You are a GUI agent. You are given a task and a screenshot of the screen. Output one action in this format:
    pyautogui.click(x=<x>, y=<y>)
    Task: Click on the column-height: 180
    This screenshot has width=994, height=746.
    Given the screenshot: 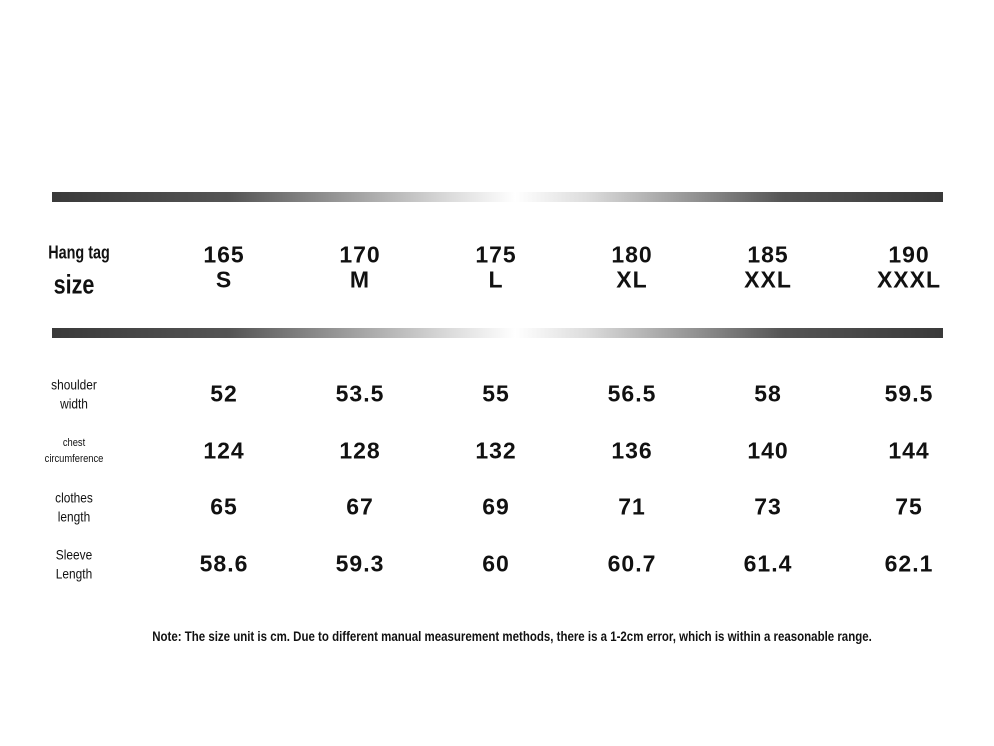 What is the action you would take?
    pyautogui.click(x=632, y=254)
    